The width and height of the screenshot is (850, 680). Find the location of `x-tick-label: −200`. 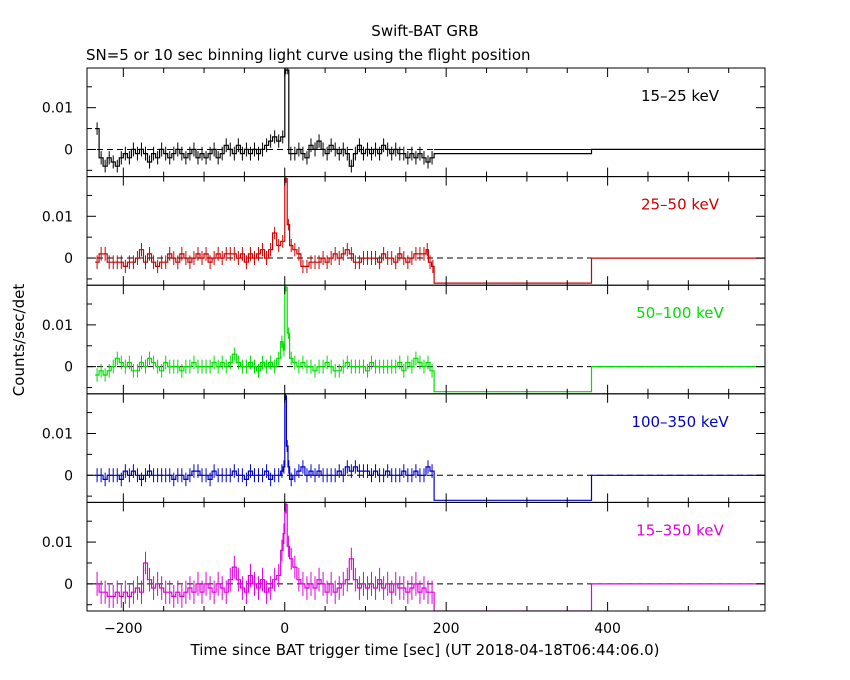

x-tick-label: −200 is located at coordinates (123, 629).